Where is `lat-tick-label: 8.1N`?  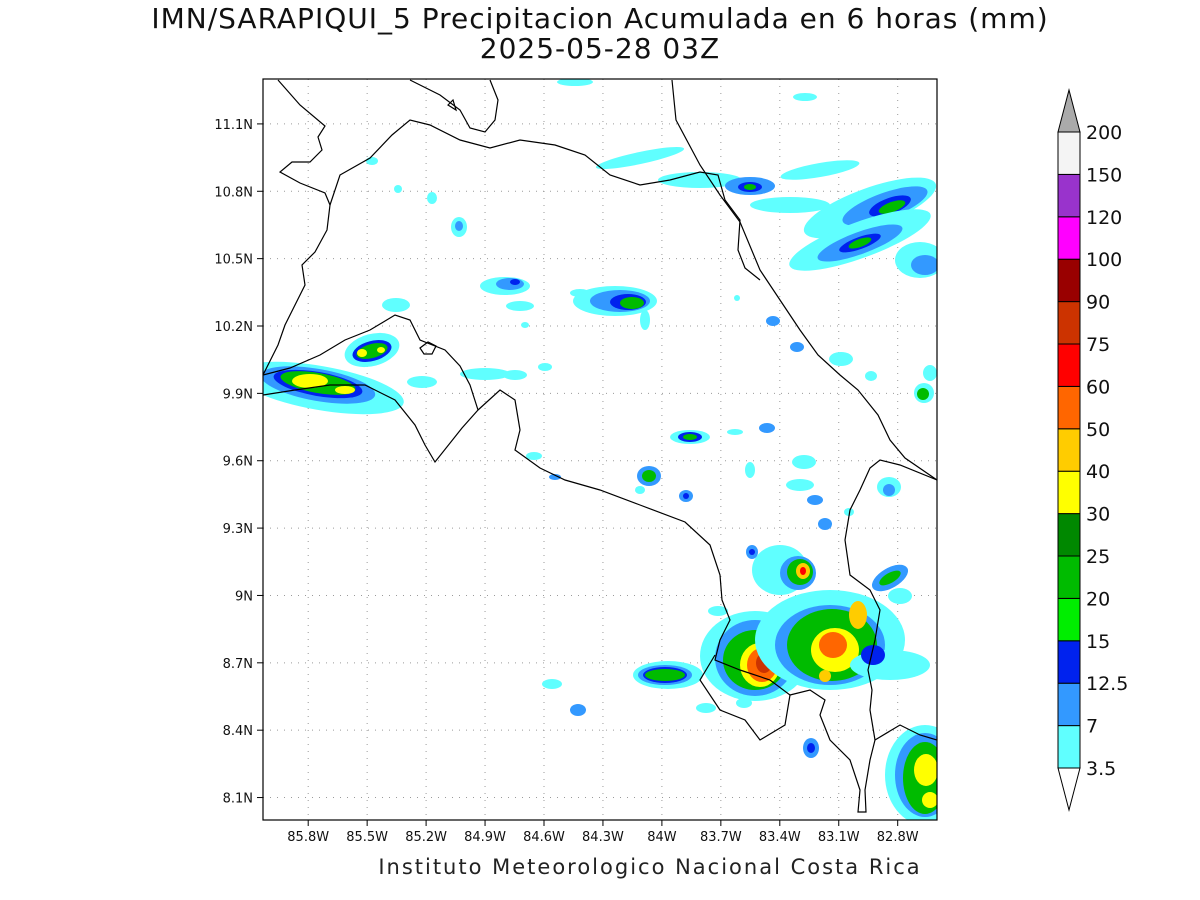
lat-tick-label: 8.1N is located at coordinates (238, 799).